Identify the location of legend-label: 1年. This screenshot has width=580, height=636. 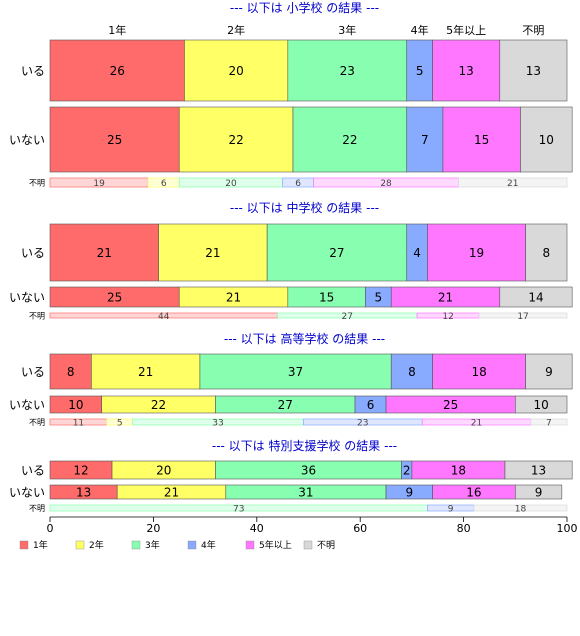
(40, 545).